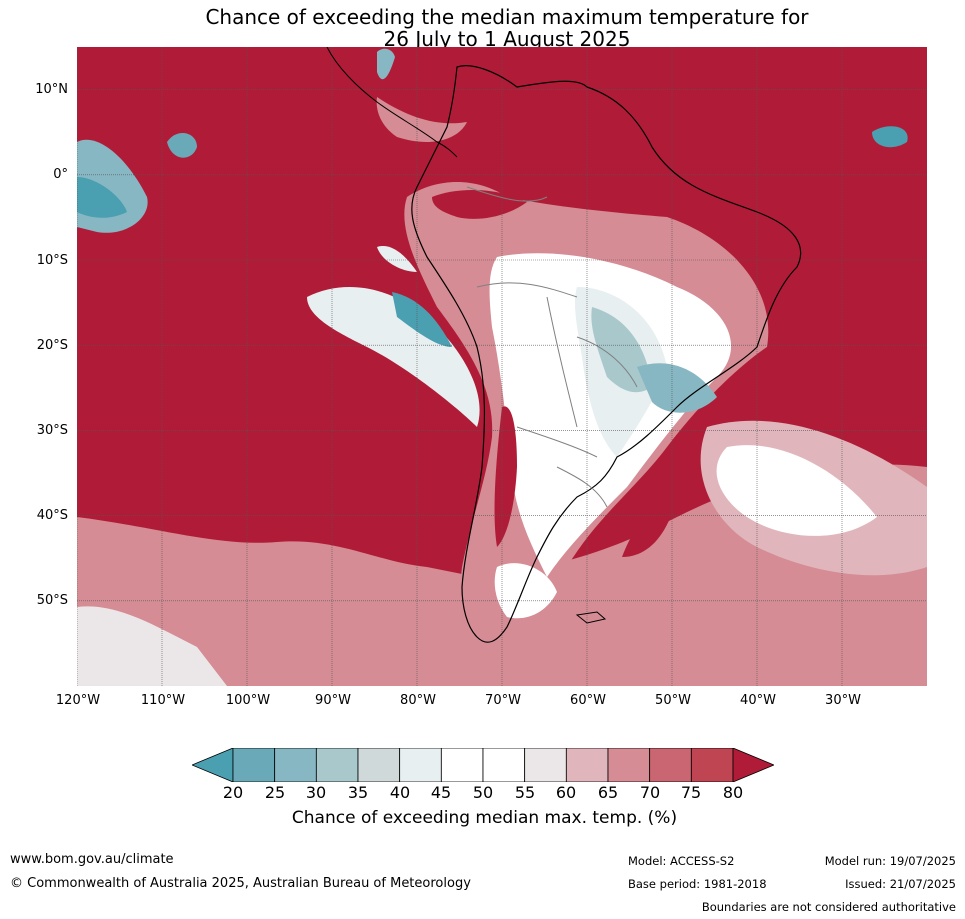  What do you see at coordinates (52, 600) in the screenshot?
I see `lat-label-50s: 50°S` at bounding box center [52, 600].